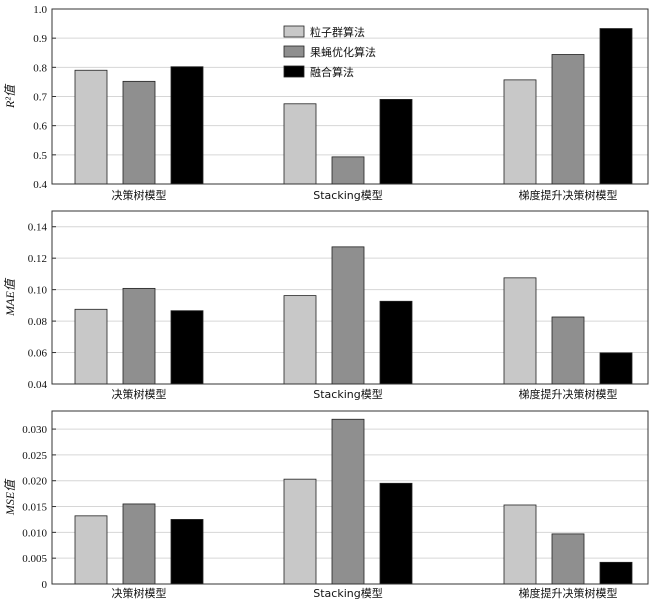 Image resolution: width=657 pixels, height=605 pixels. Describe the element at coordinates (34, 559) in the screenshot. I see `y-tick-label: 0.005` at that location.